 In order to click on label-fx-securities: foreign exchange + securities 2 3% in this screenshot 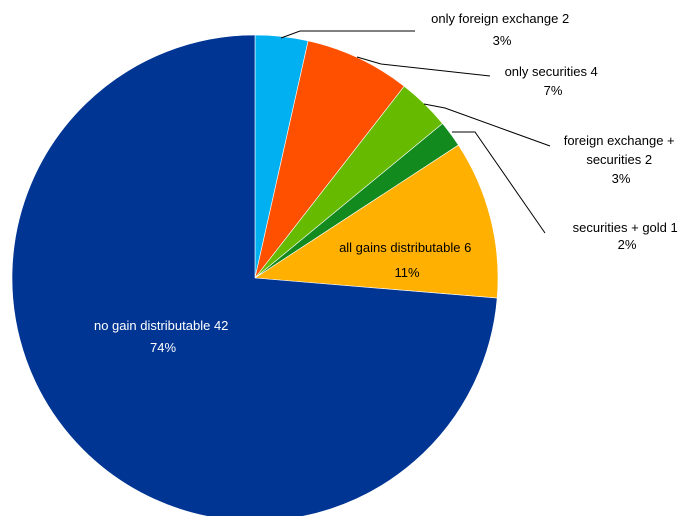, I will do `click(621, 159)`.